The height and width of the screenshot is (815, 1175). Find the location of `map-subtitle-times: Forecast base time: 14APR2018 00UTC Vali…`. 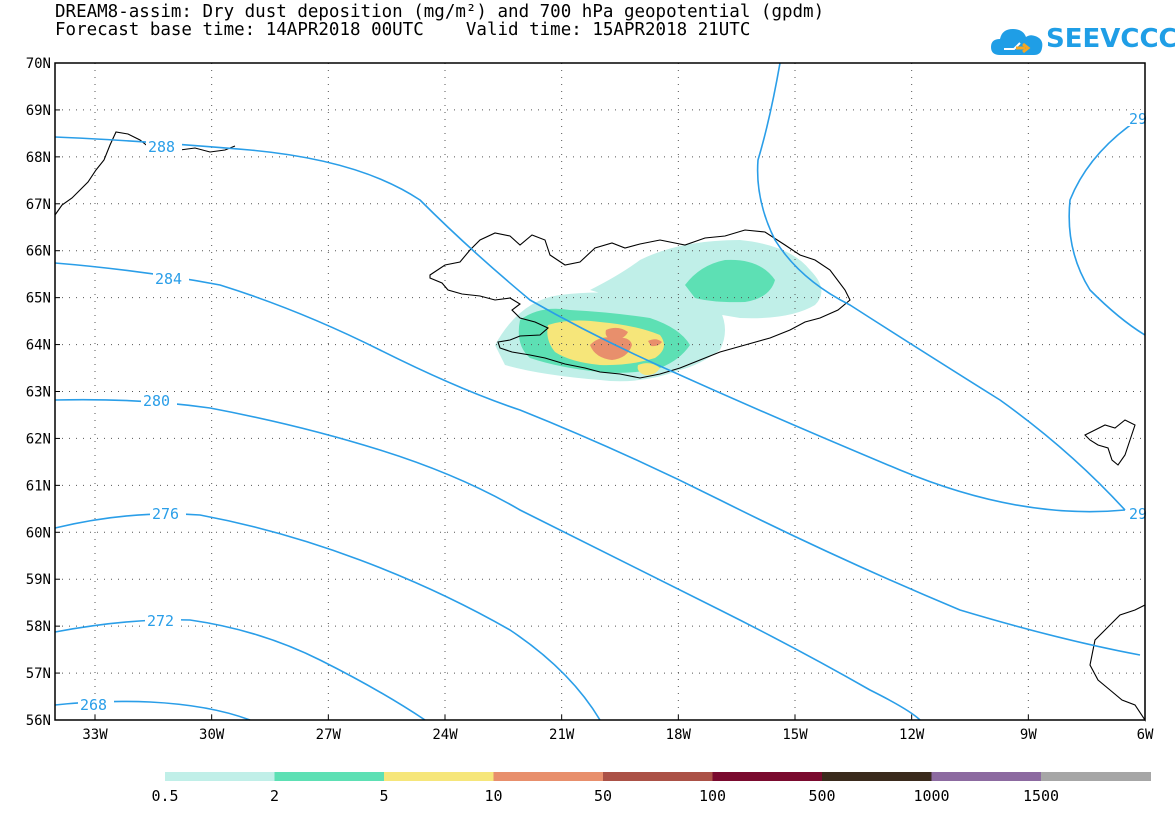

map-subtitle-times: Forecast base time: 14APR2018 00UTC Vali… is located at coordinates (403, 30).